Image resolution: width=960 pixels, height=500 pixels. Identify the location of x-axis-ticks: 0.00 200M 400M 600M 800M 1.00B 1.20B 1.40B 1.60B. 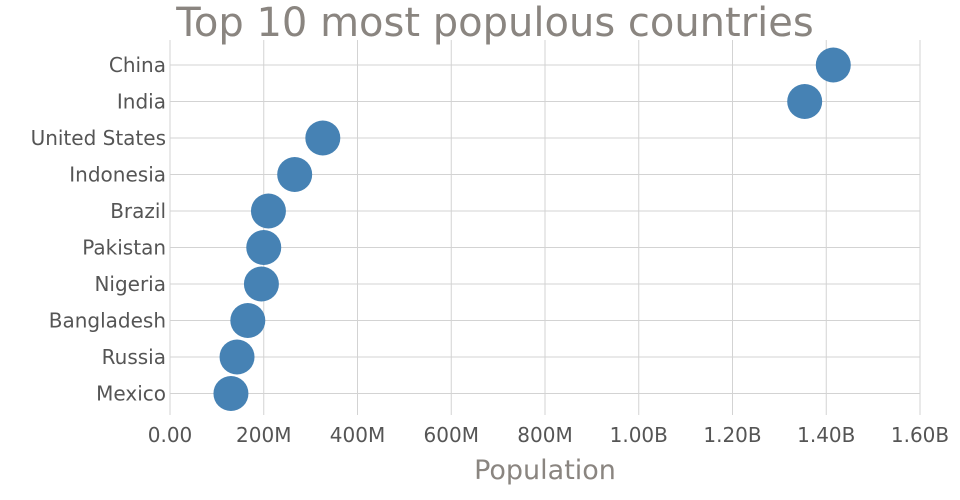
(548, 435).